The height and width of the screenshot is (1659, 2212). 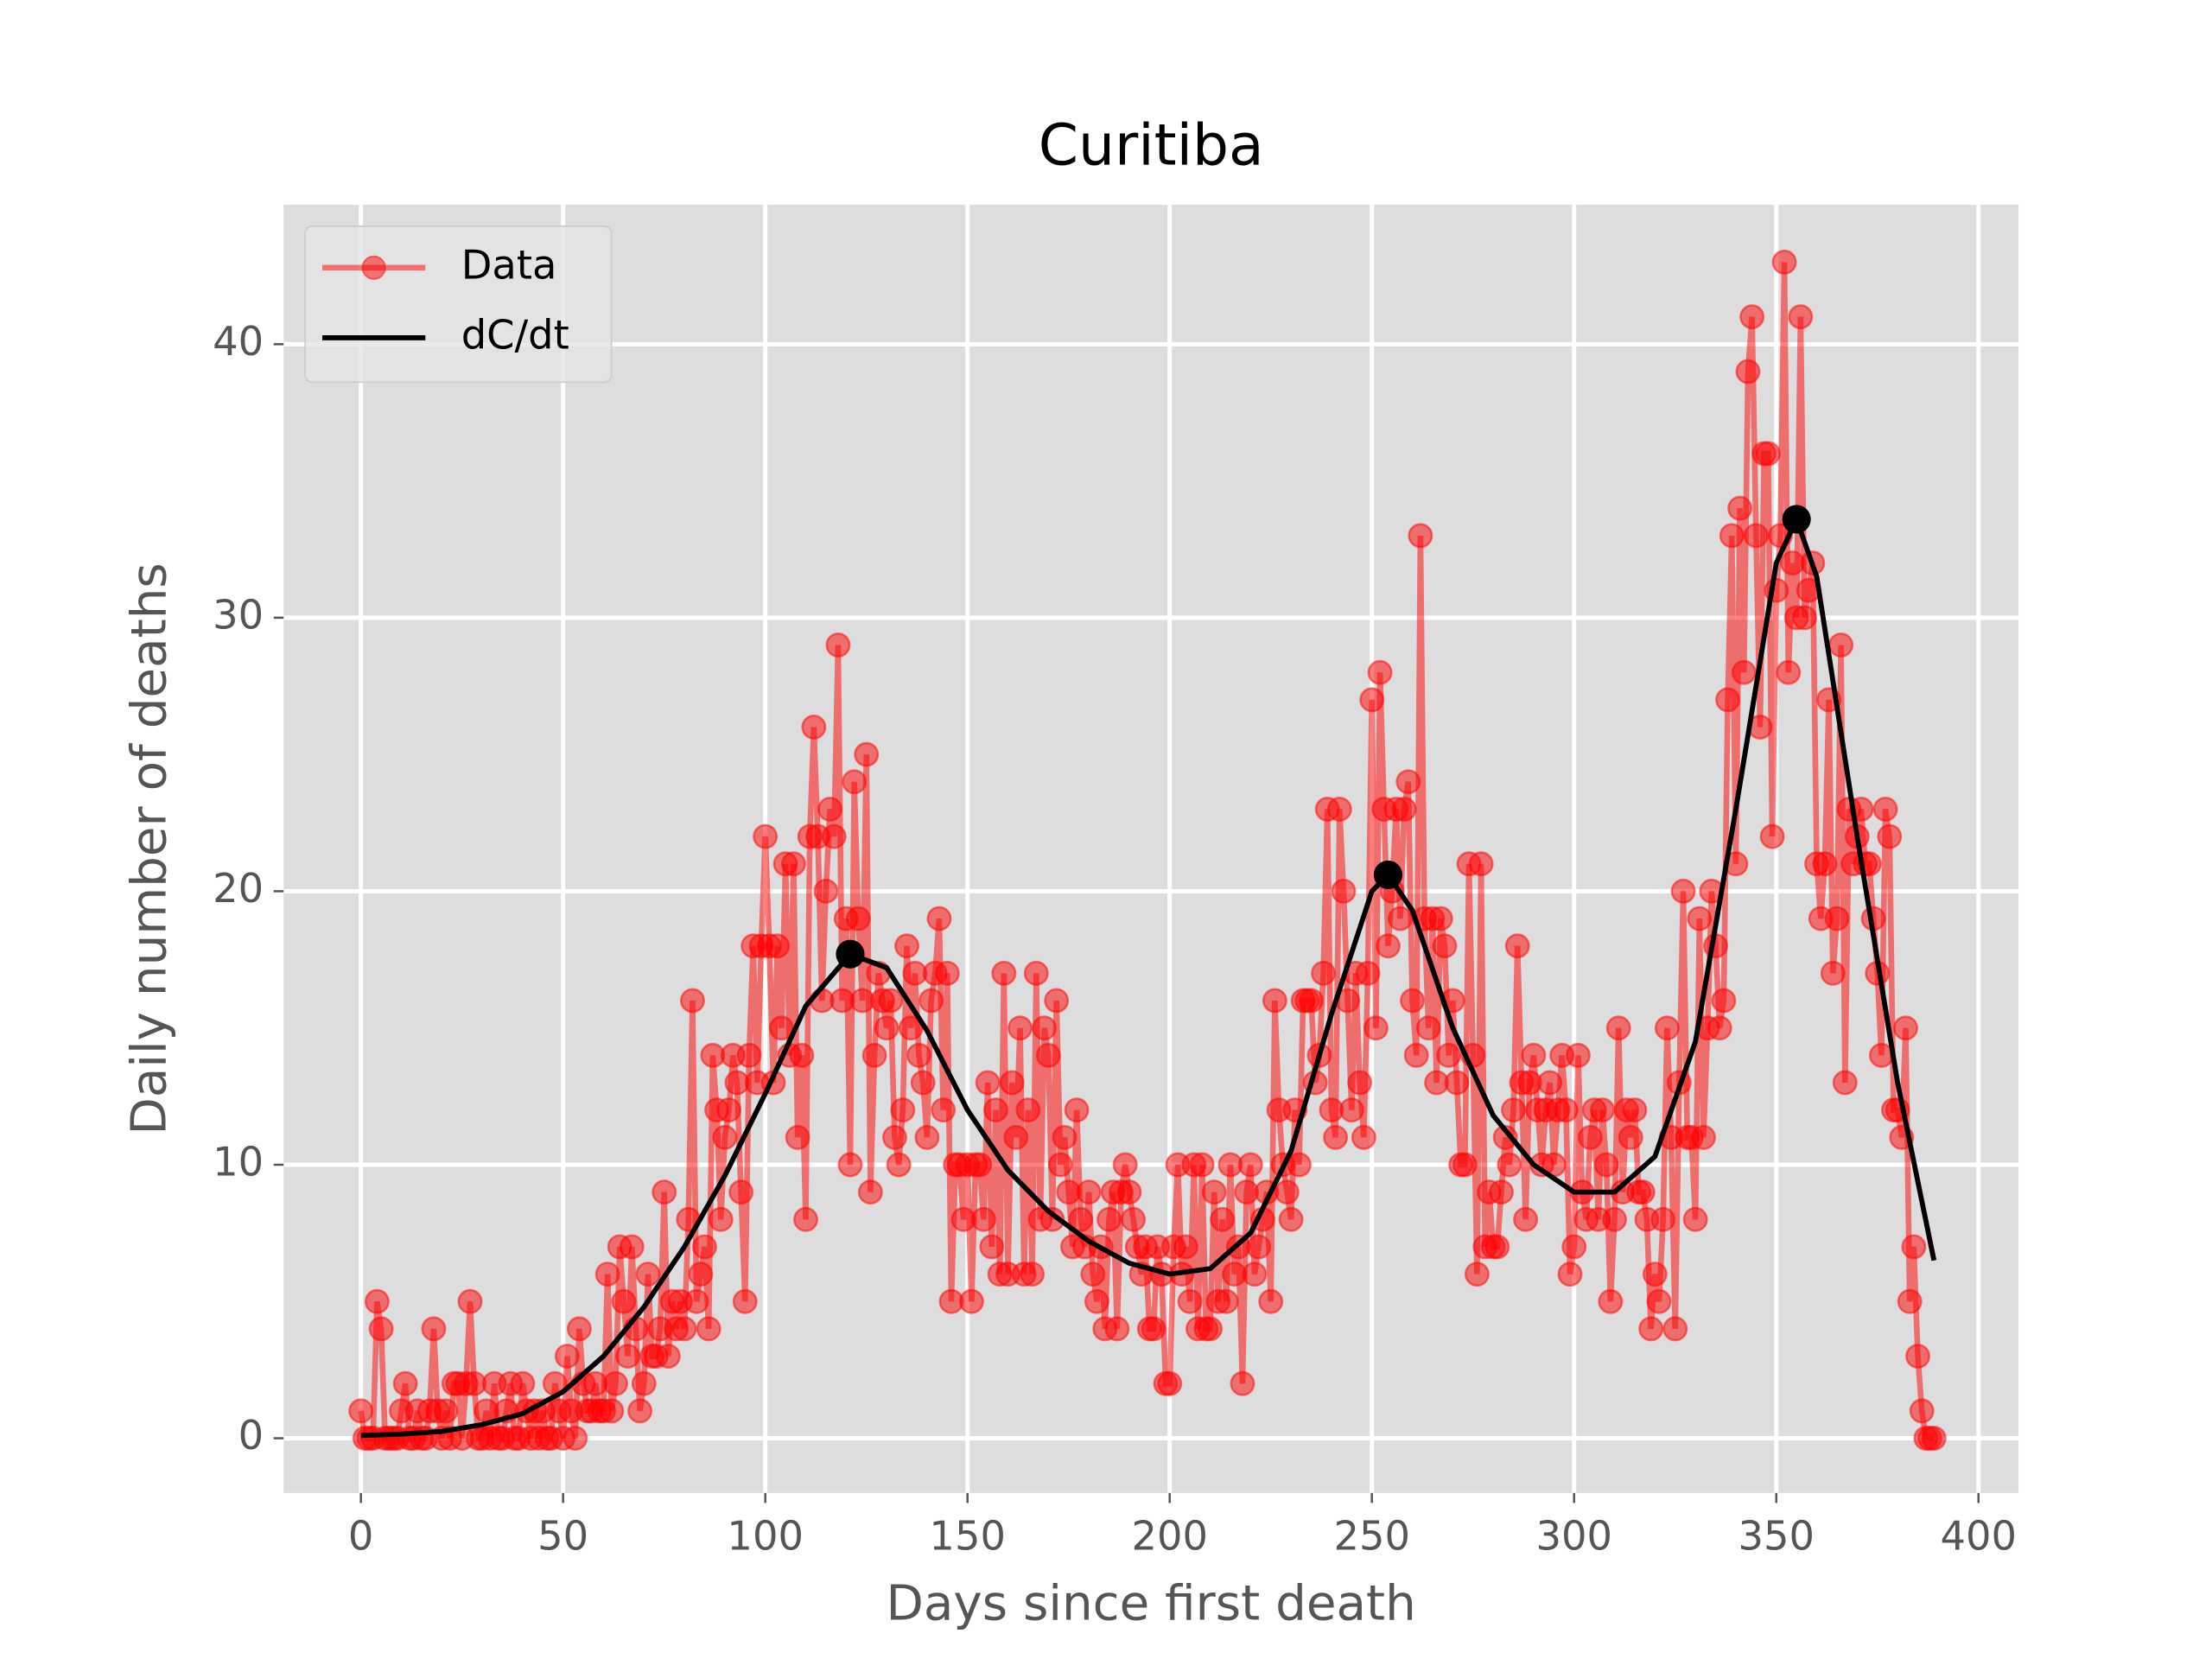 I want to click on x-axis-label: Days since first death, so click(x=1151, y=1603).